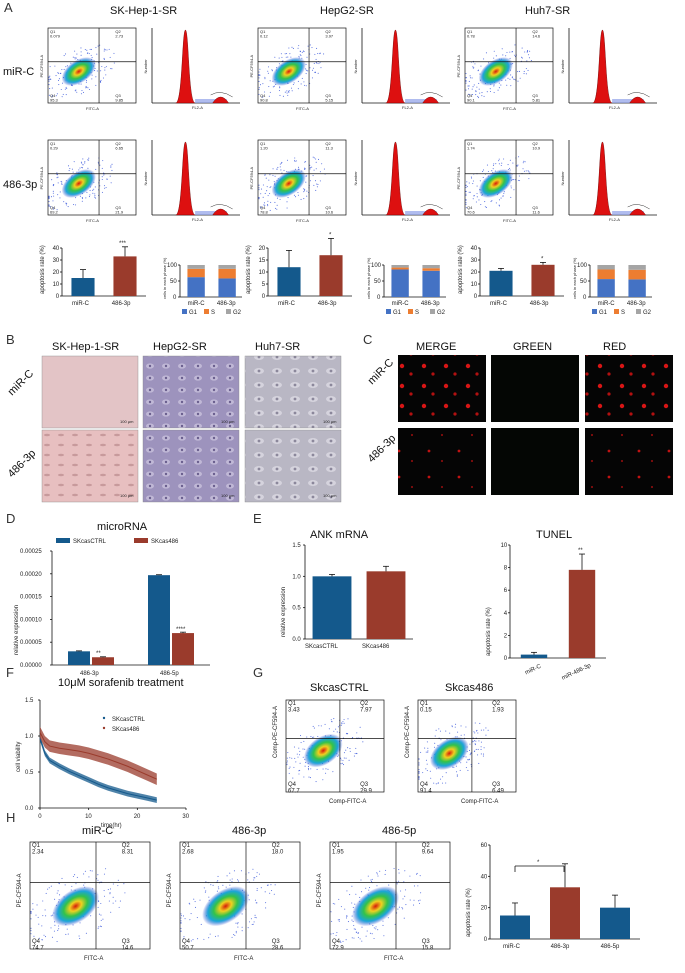 This screenshot has height=973, width=685. Describe the element at coordinates (92, 108) in the screenshot. I see `x-axis-label: FITC-A` at that location.